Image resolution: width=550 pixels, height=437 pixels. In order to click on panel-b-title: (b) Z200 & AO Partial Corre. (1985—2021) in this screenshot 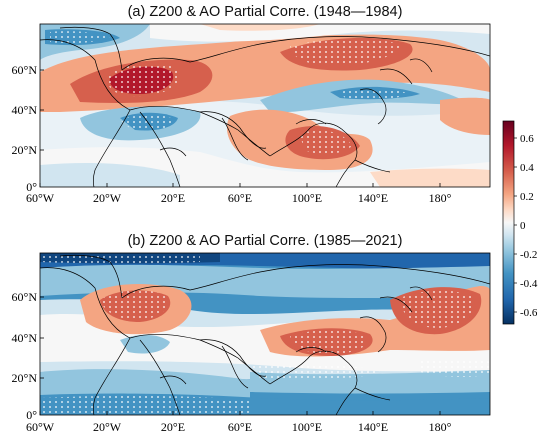, I will do `click(265, 241)`.